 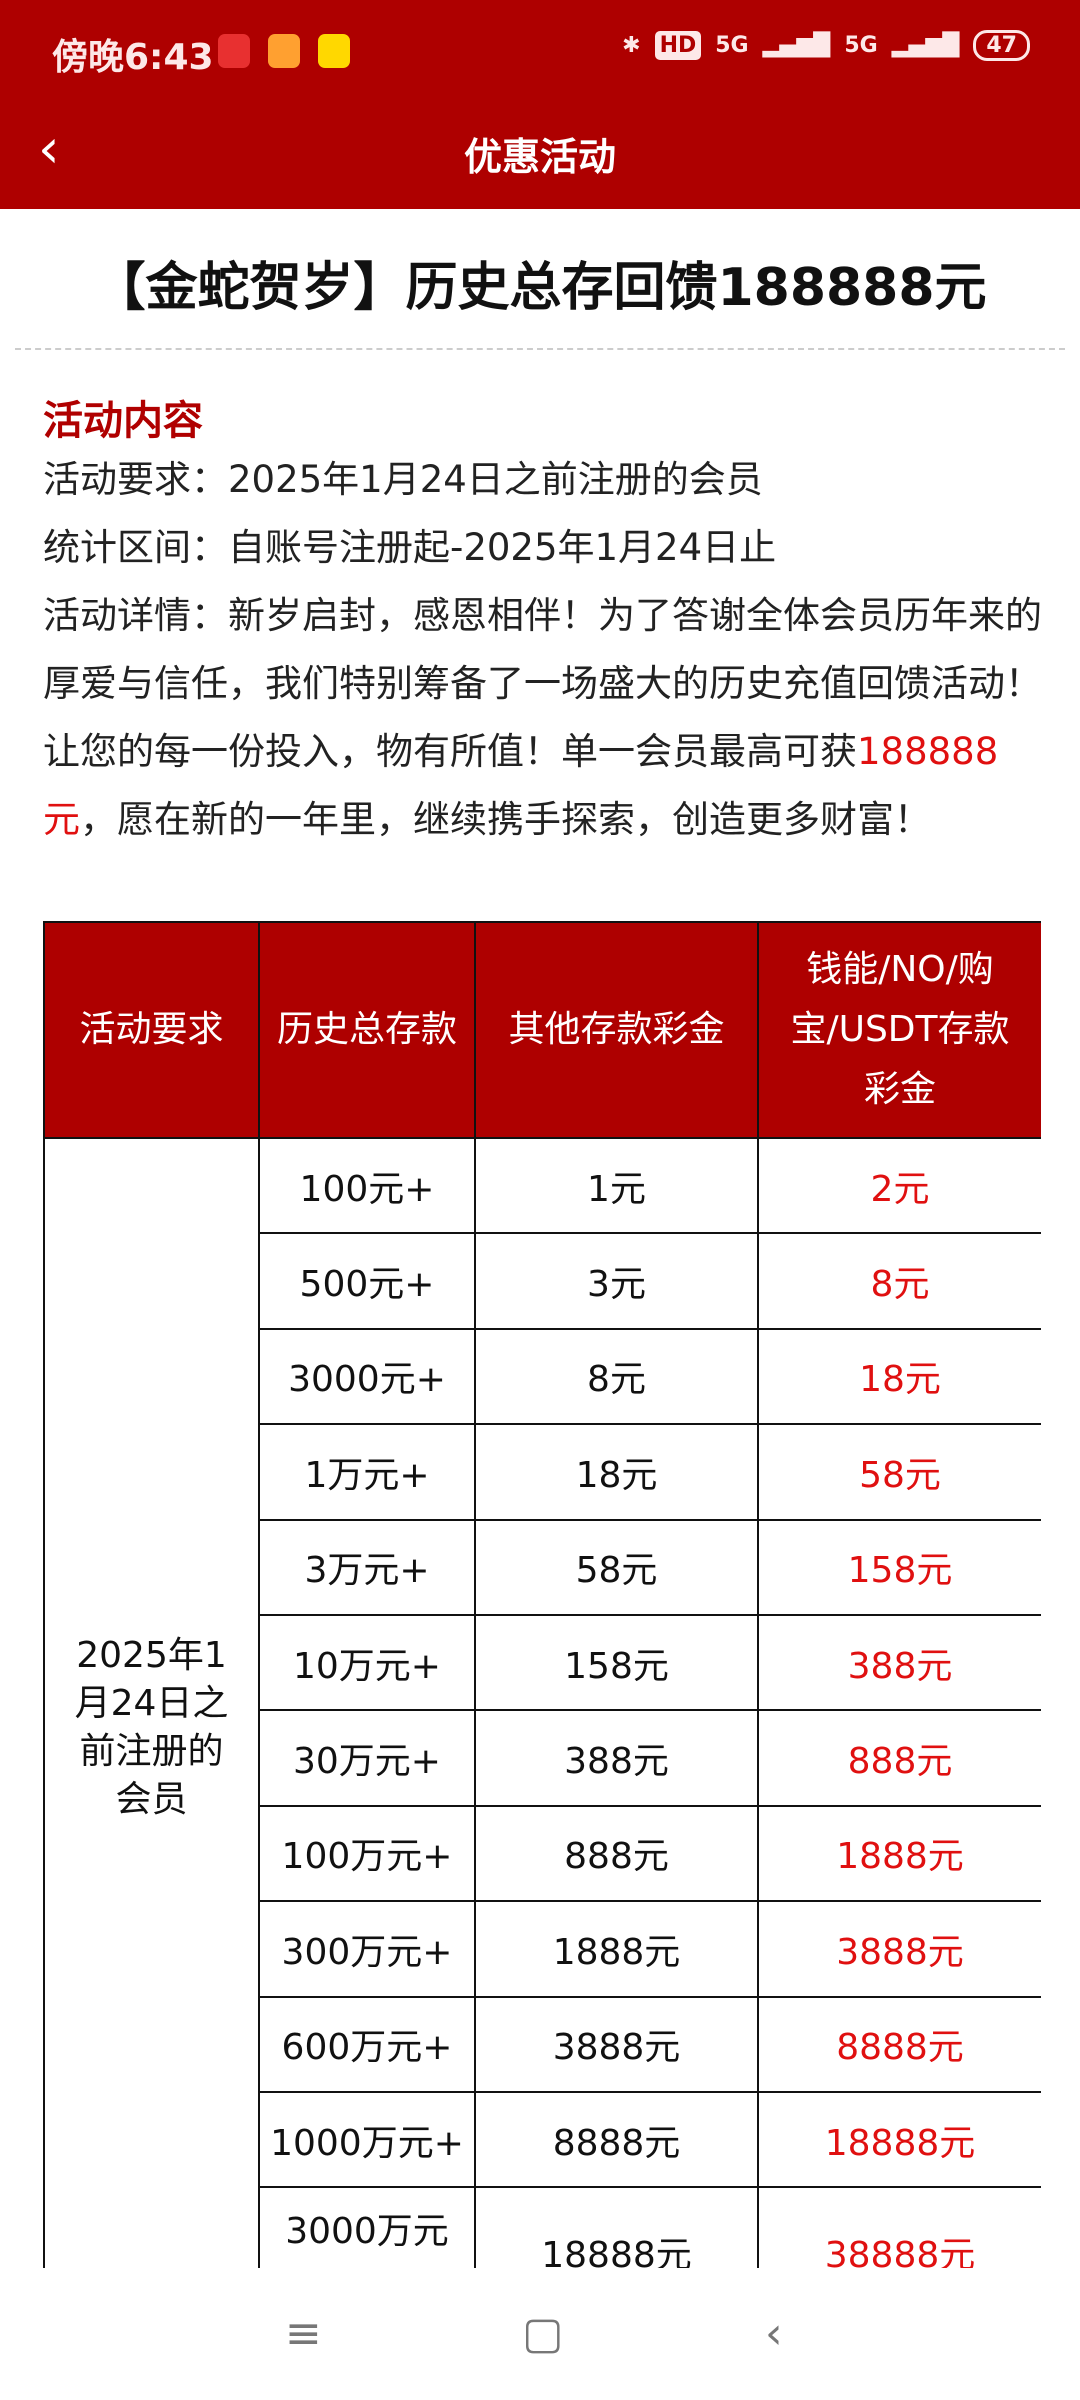 What do you see at coordinates (899, 1376) in the screenshot?
I see `special-bonus-cell: 18元` at bounding box center [899, 1376].